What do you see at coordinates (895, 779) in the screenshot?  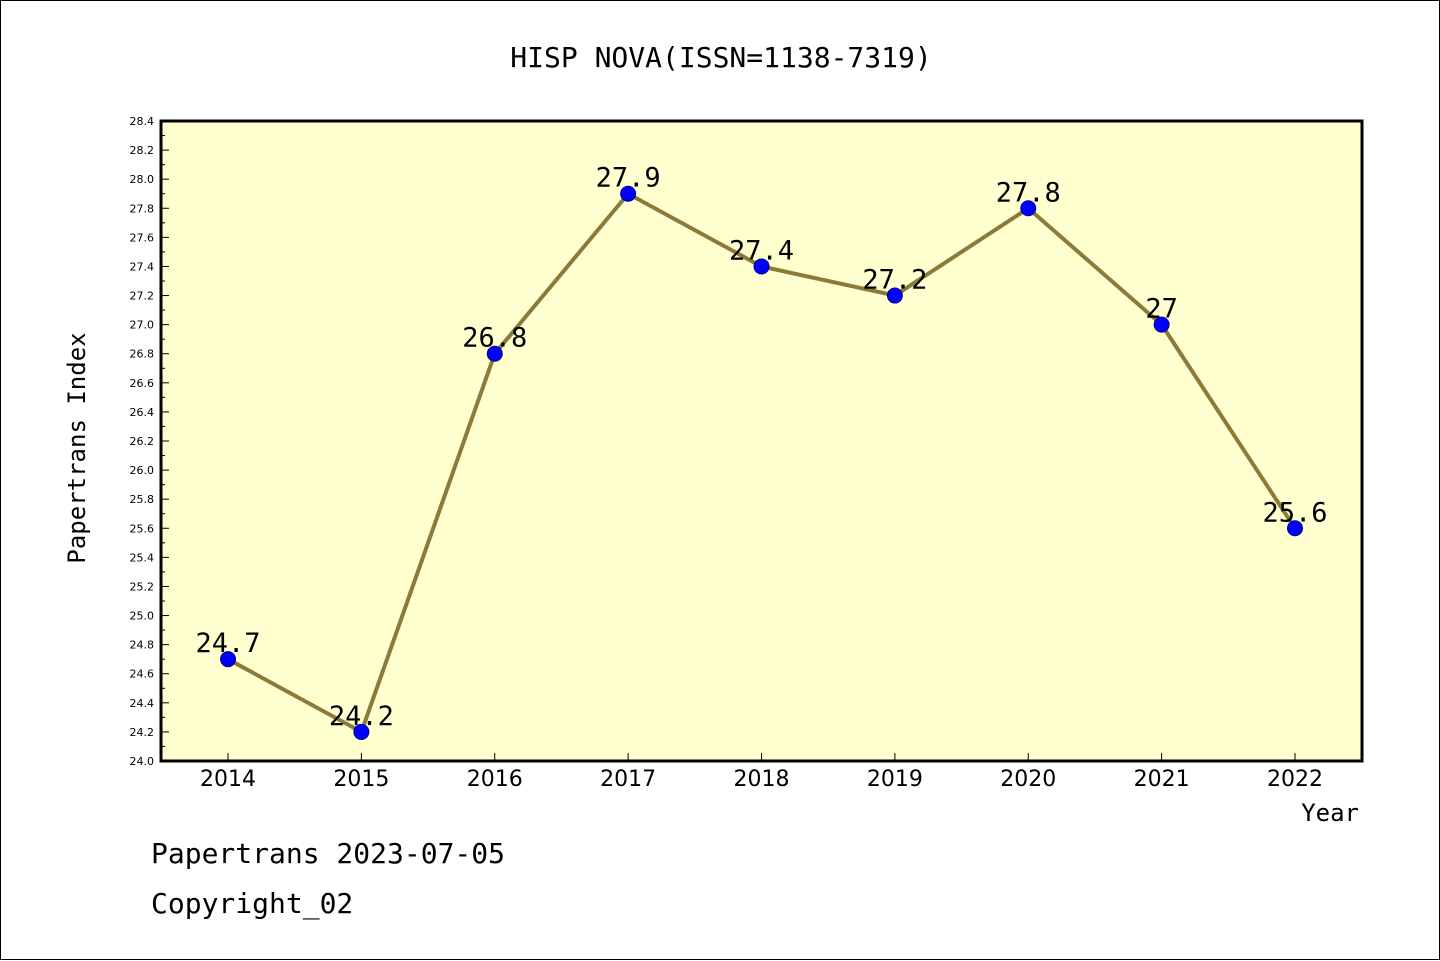 I see `x-tick-label: 2019` at bounding box center [895, 779].